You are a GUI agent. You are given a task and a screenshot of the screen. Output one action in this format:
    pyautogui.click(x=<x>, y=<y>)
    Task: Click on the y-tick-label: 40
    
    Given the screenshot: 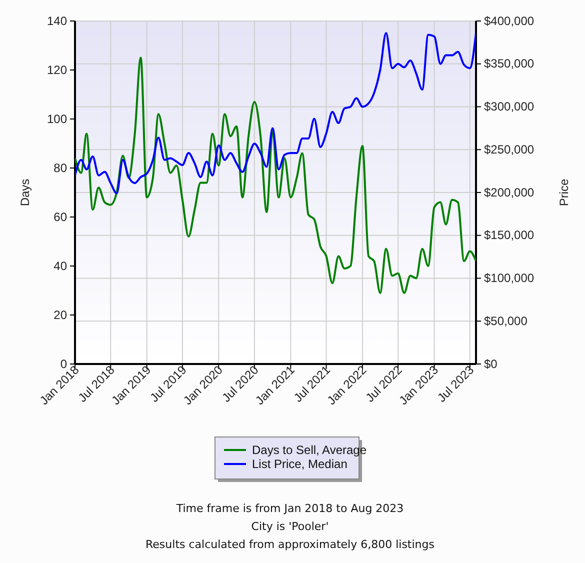 What is the action you would take?
    pyautogui.click(x=61, y=265)
    